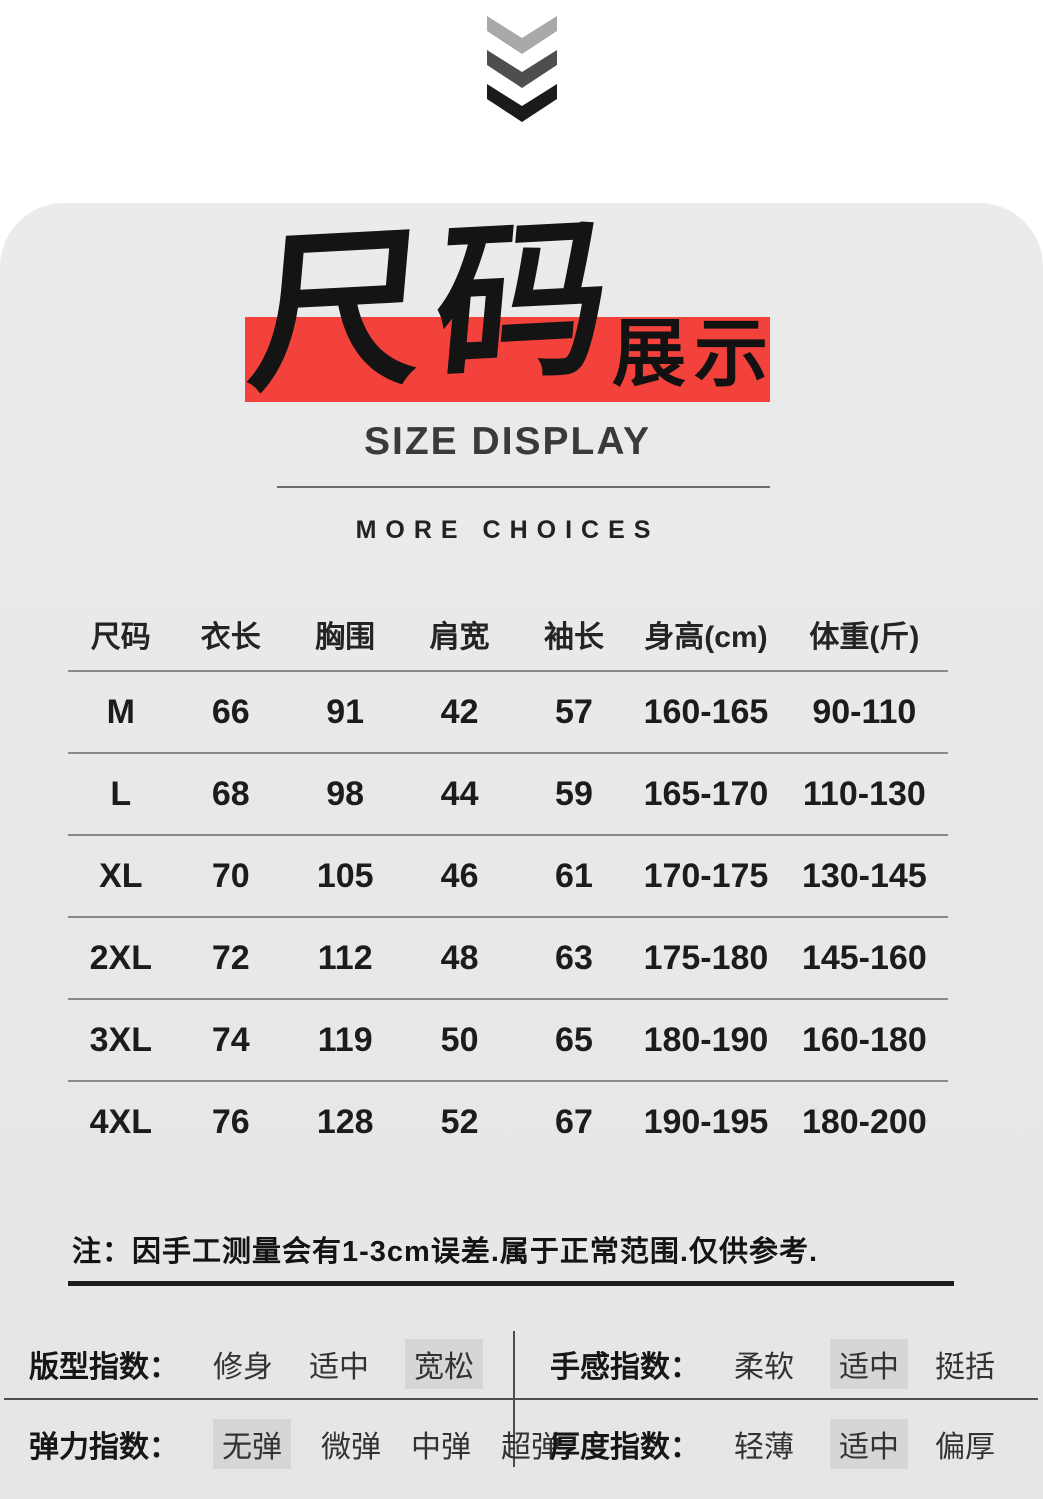 Image resolution: width=1043 pixels, height=1499 pixels. Describe the element at coordinates (230, 637) in the screenshot. I see `header-cell-length: 衣长` at that location.